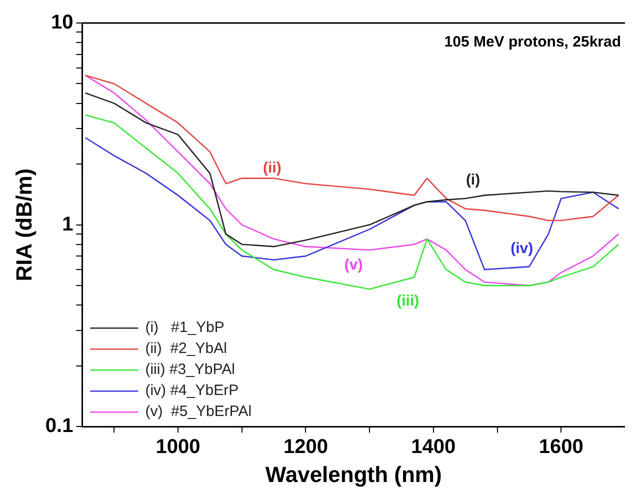 Image resolution: width=633 pixels, height=497 pixels. What do you see at coordinates (532, 42) in the screenshot?
I see `annotation: 105 MeV protons, 25krad` at bounding box center [532, 42].